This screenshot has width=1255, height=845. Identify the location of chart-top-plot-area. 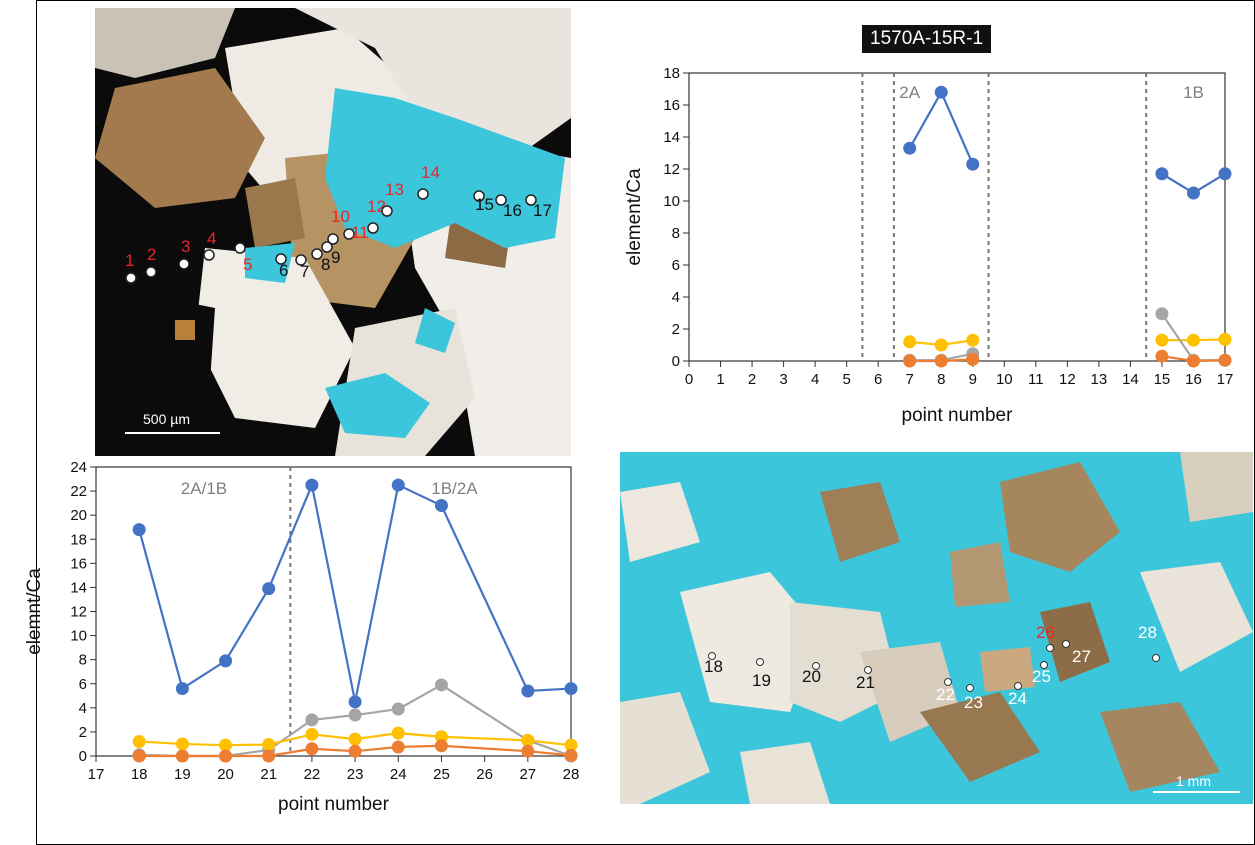
(957, 217).